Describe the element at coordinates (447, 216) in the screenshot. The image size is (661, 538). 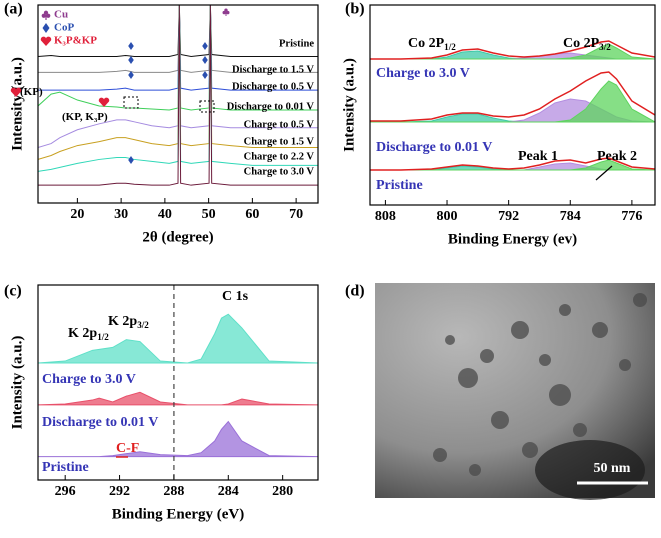
I see `x-tick-label: 800` at that location.